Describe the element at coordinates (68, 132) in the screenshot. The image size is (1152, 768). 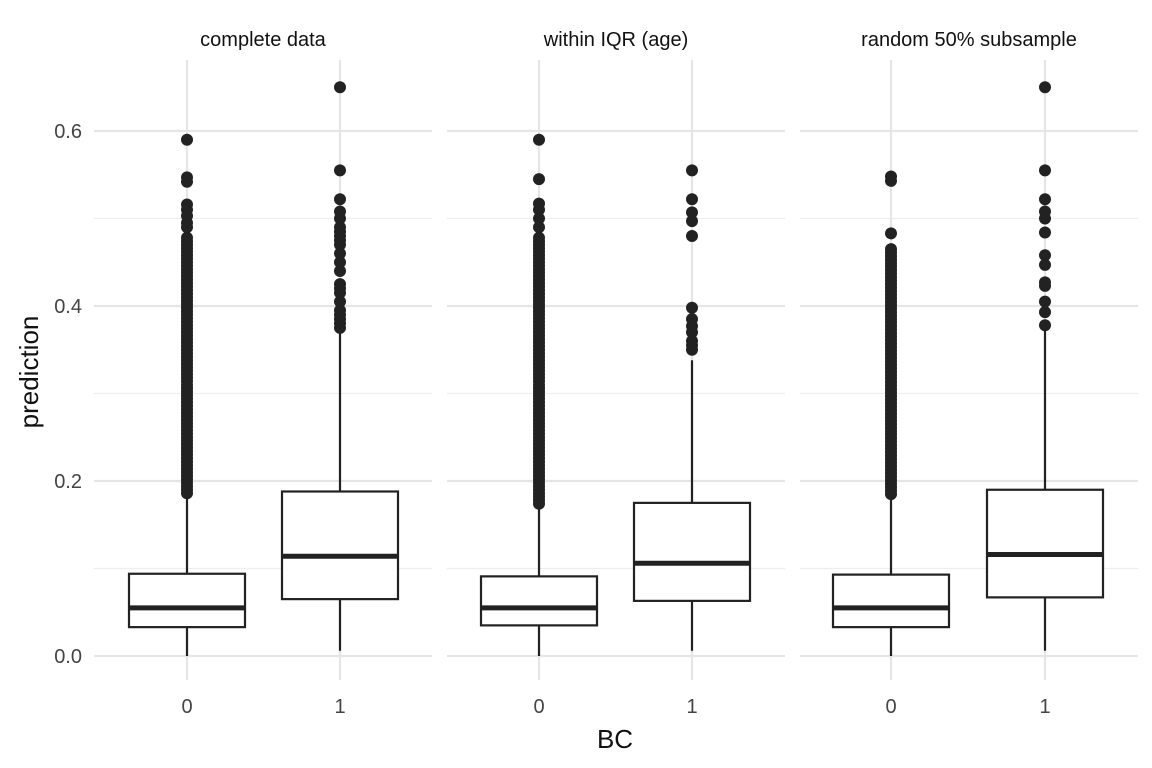
I see `y-tick-label: 0.6` at that location.